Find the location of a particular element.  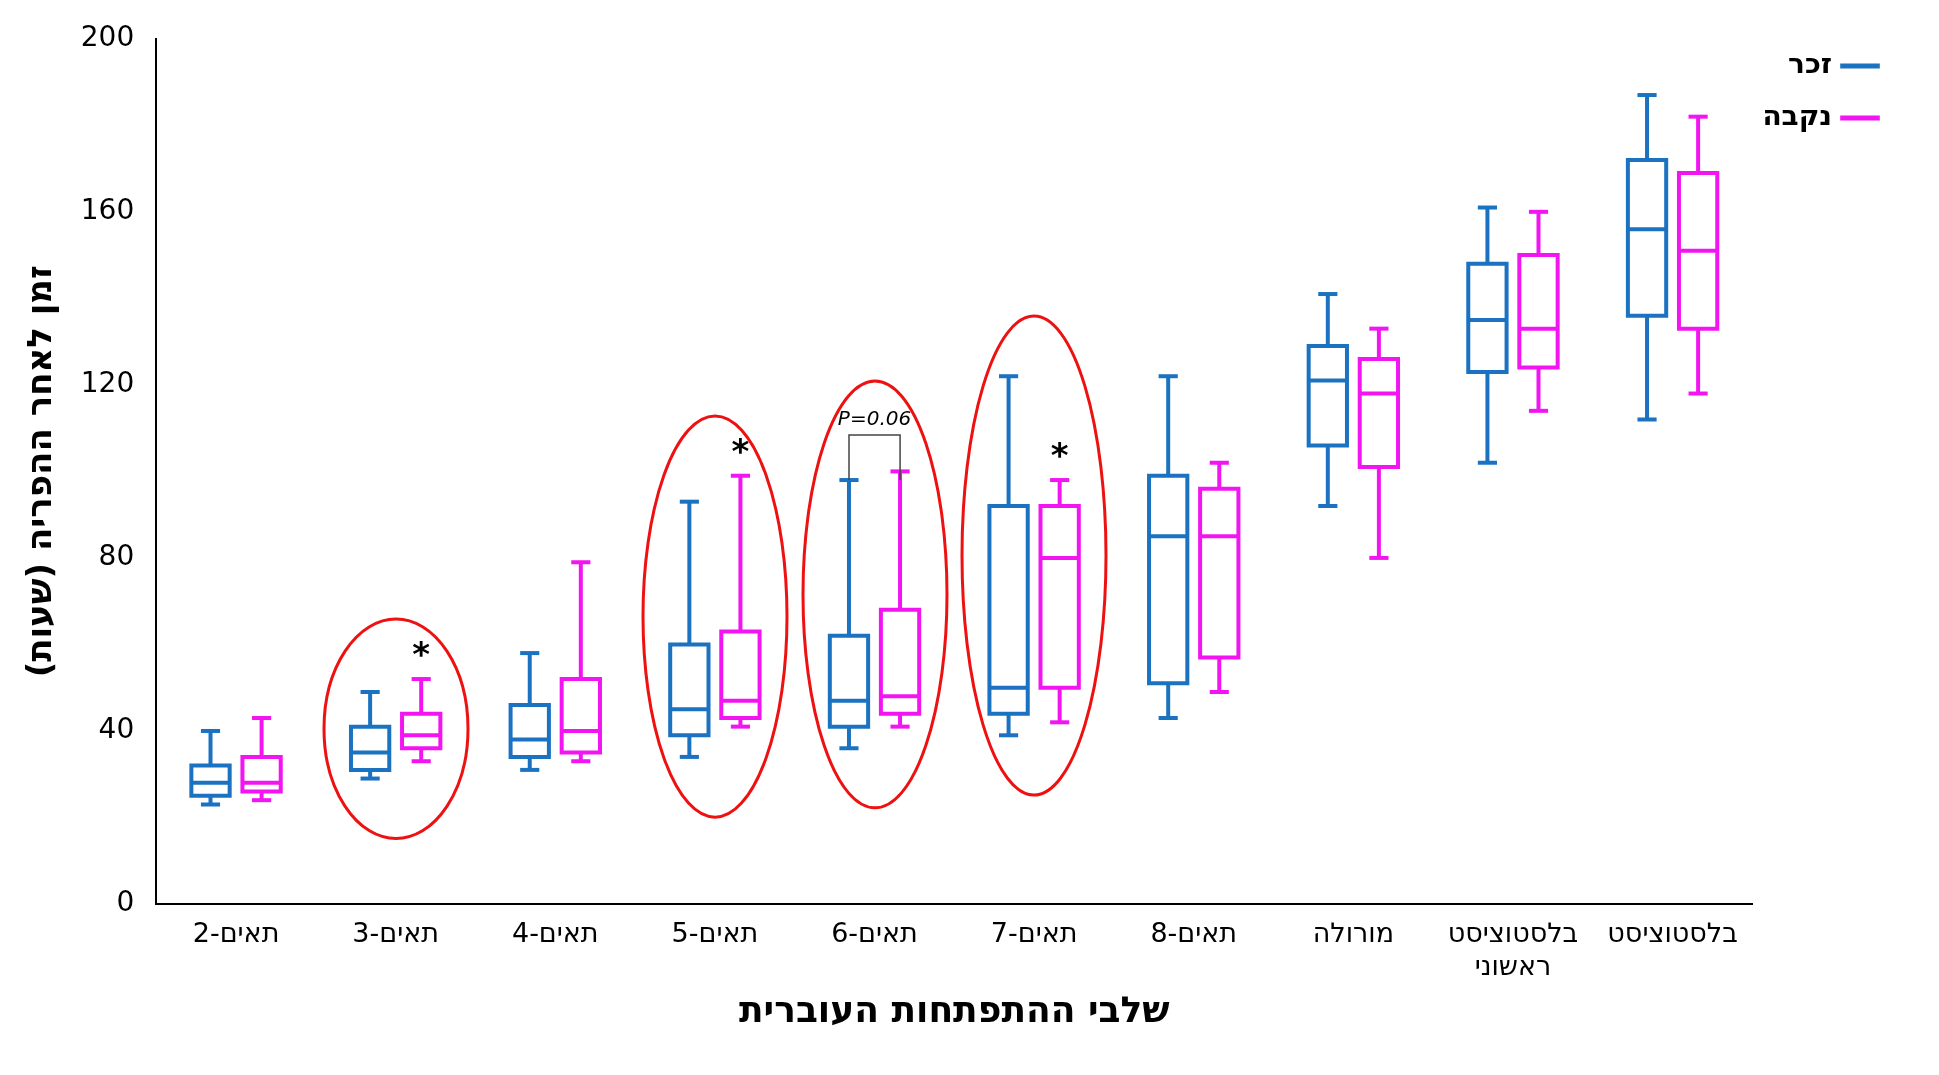

x-tick-label: 4-תאים is located at coordinates (555, 933).